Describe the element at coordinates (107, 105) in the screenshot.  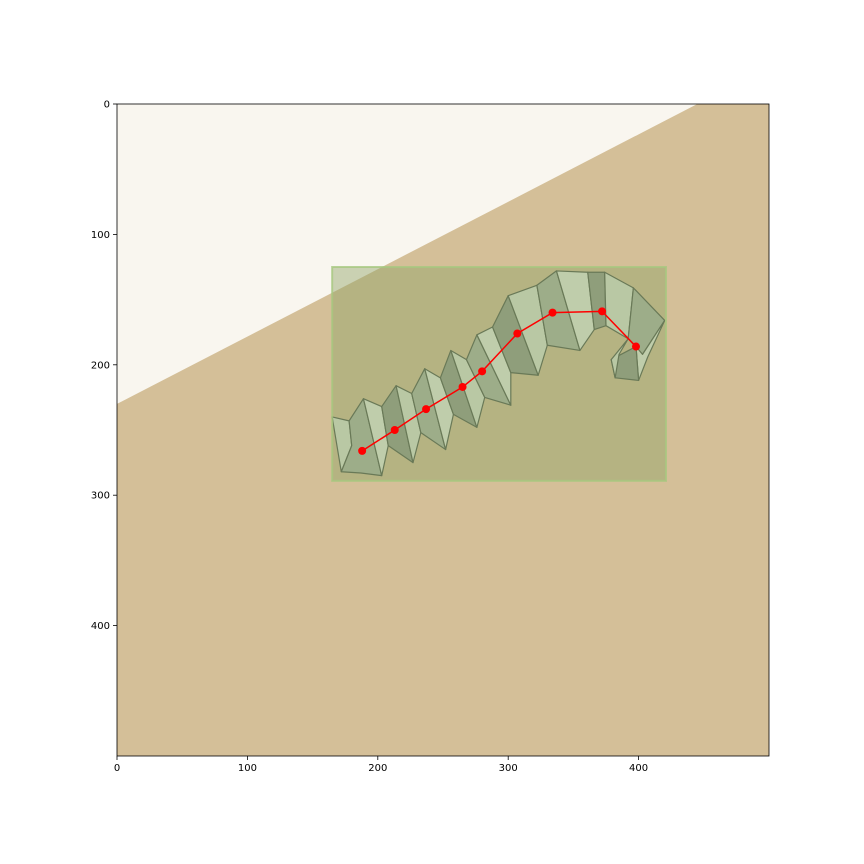
I see `y-tick-label: 0` at that location.